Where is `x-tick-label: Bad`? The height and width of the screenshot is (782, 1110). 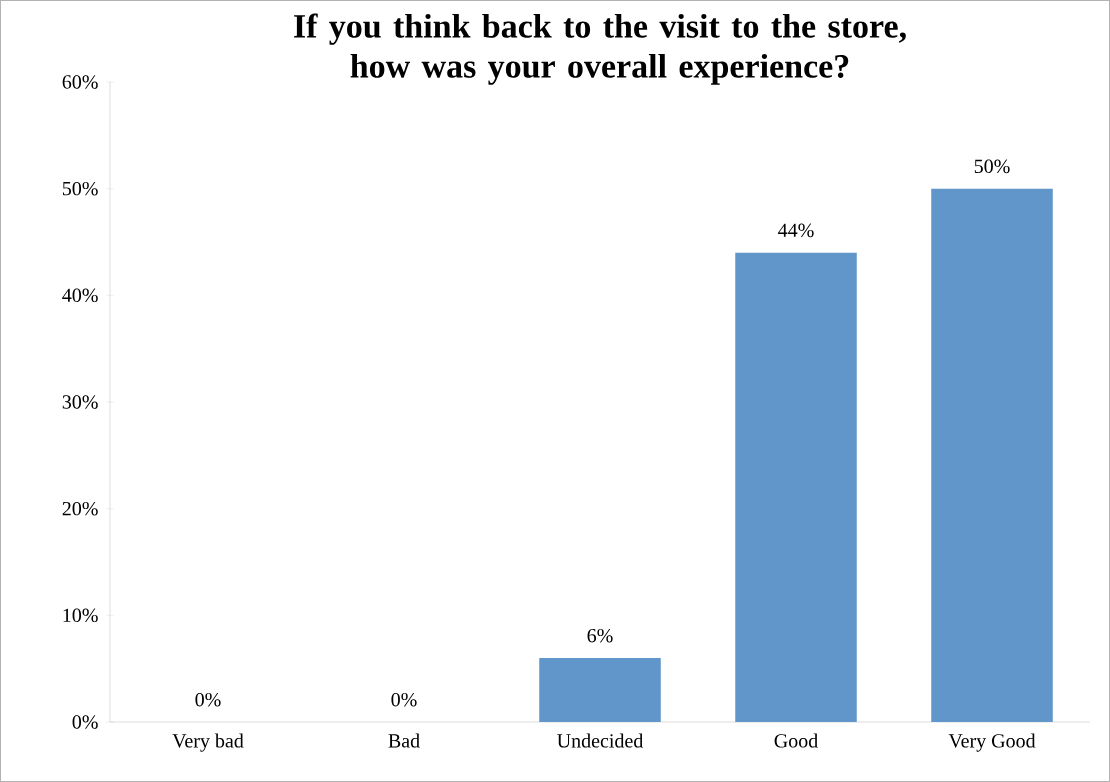 x-tick-label: Bad is located at coordinates (404, 740).